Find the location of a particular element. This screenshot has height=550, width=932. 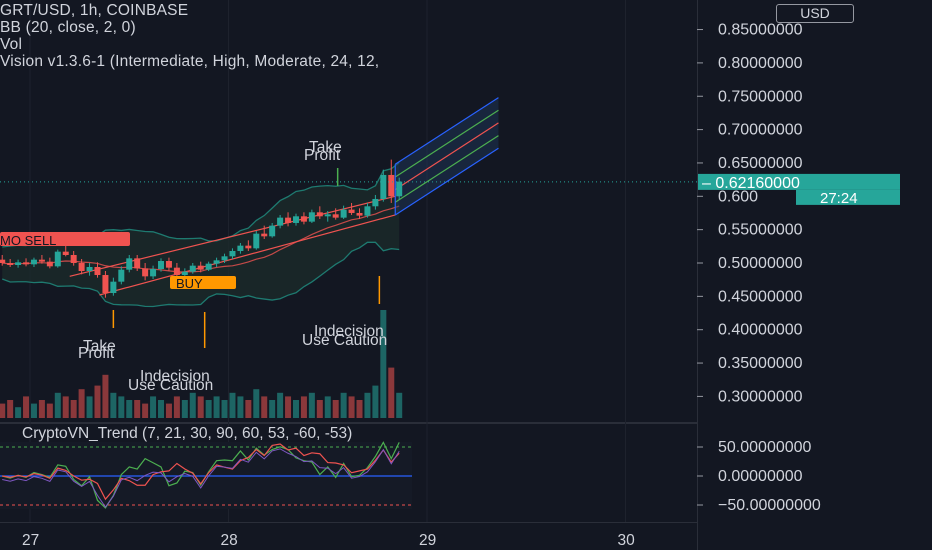

bb-indicator-label: BB (20, close, 2, 0) is located at coordinates (68, 27).